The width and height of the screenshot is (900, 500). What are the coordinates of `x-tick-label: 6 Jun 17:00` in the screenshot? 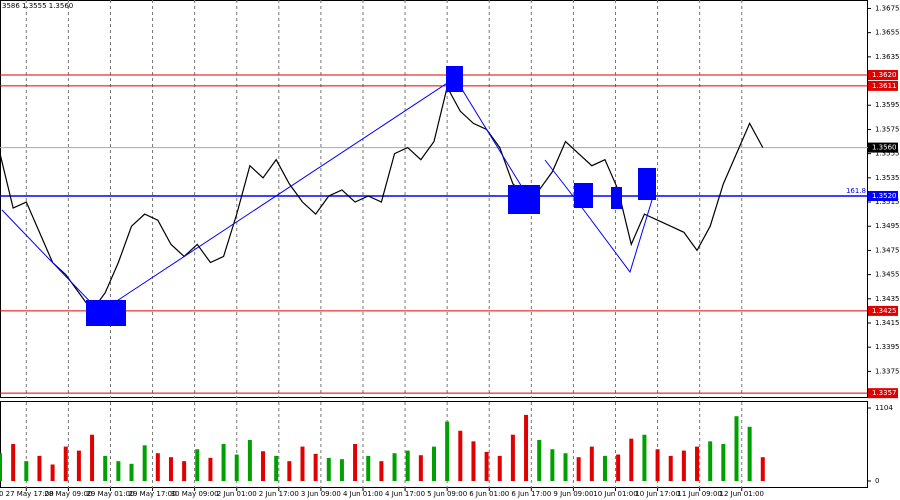 It's located at (531, 494).